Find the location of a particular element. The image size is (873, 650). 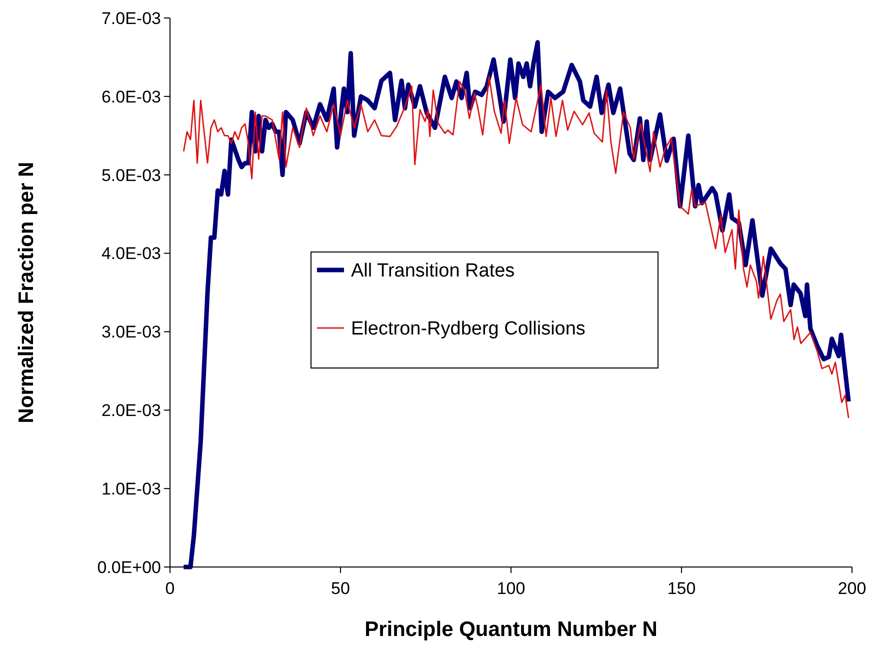

y-tick-label: 4.0E-03 is located at coordinates (131, 254).